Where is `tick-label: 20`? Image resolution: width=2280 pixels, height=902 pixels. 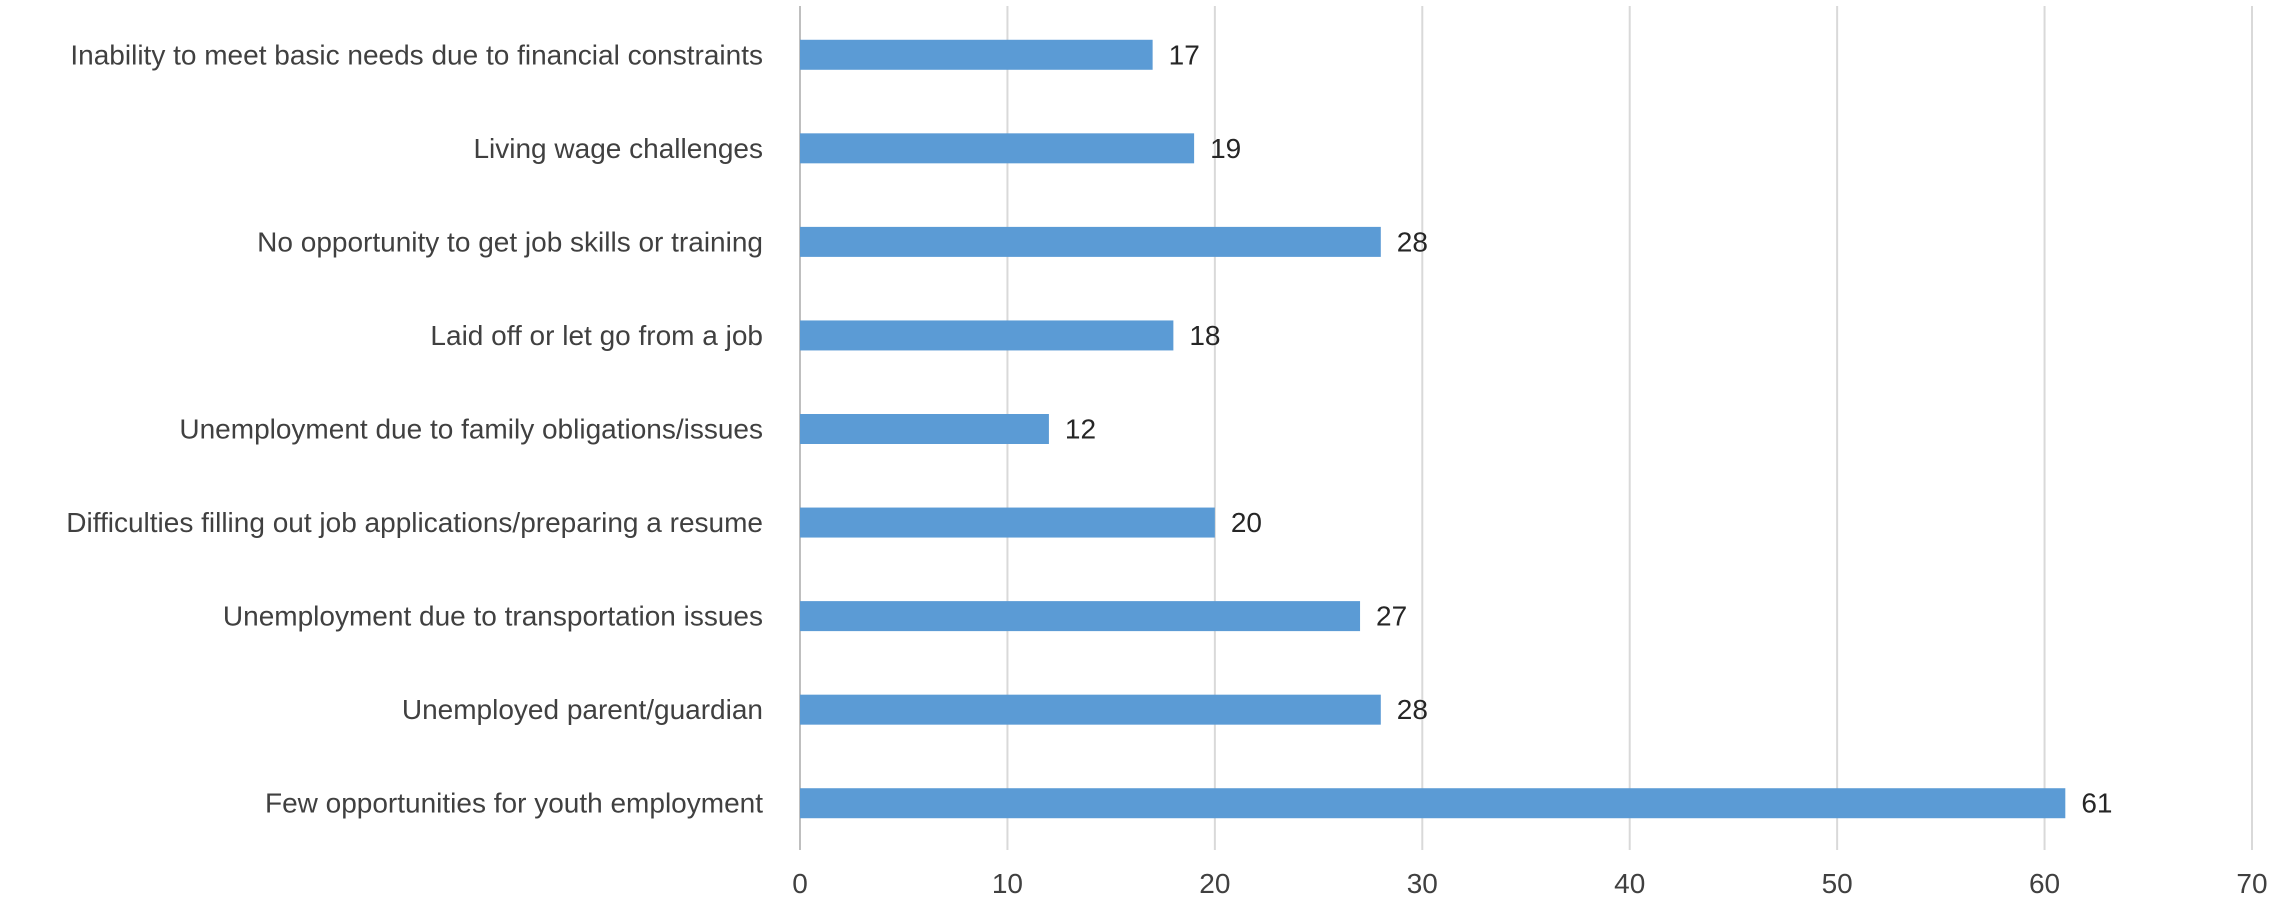 tick-label: 20 is located at coordinates (1214, 883).